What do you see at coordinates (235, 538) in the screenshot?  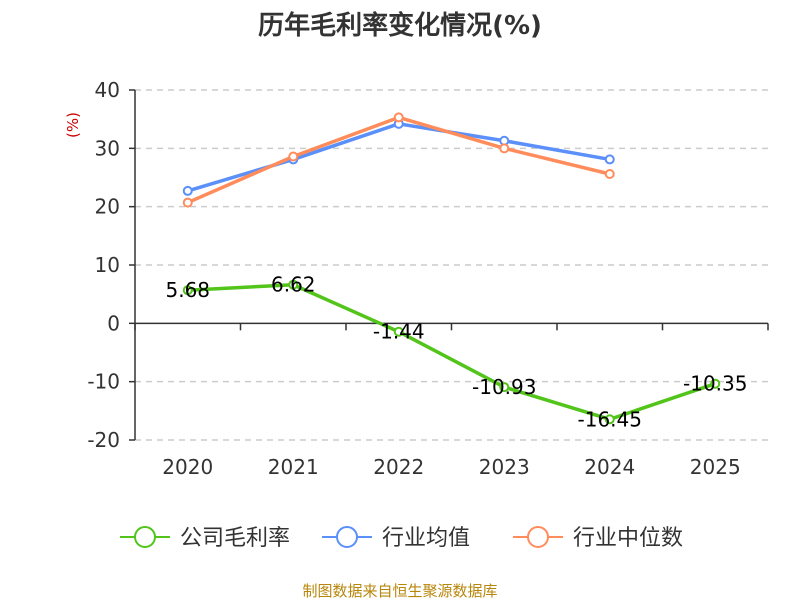 I see `legend-label: 公司毛利率` at bounding box center [235, 538].